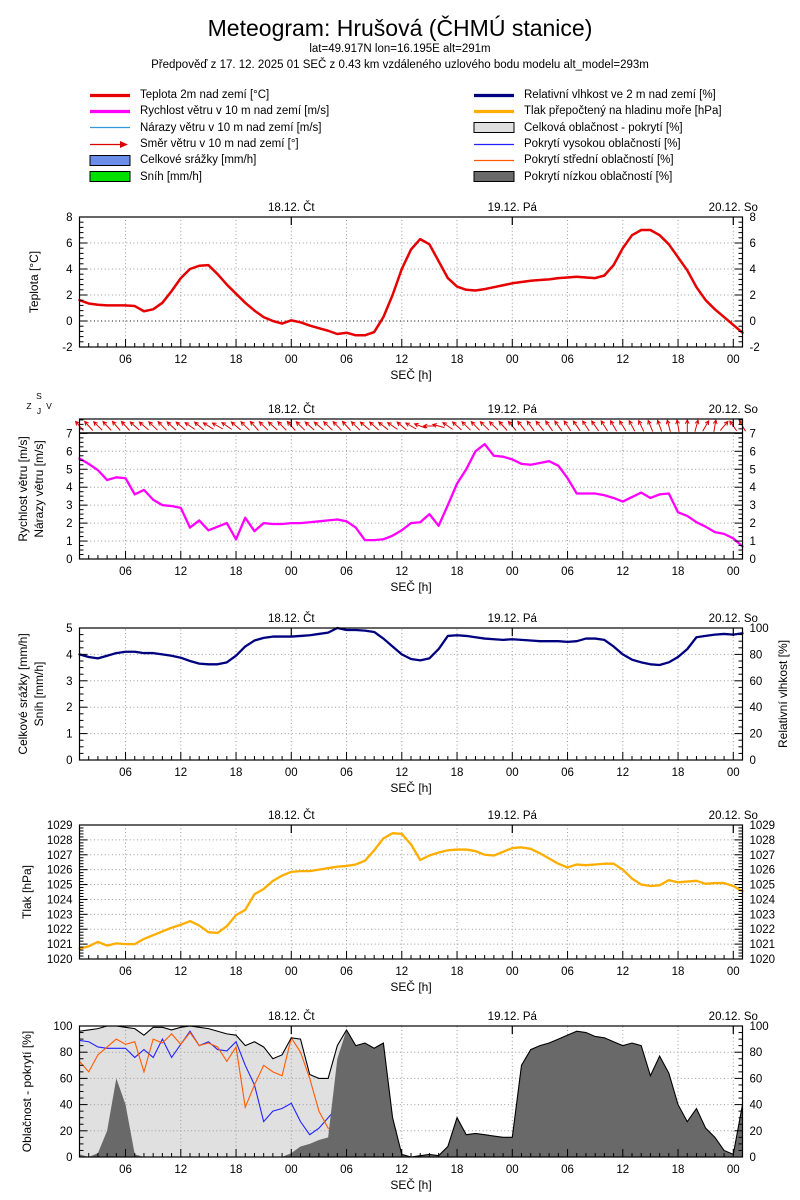 The height and width of the screenshot is (1200, 800). What do you see at coordinates (756, 735) in the screenshot?
I see `svg-text: 20` at bounding box center [756, 735].